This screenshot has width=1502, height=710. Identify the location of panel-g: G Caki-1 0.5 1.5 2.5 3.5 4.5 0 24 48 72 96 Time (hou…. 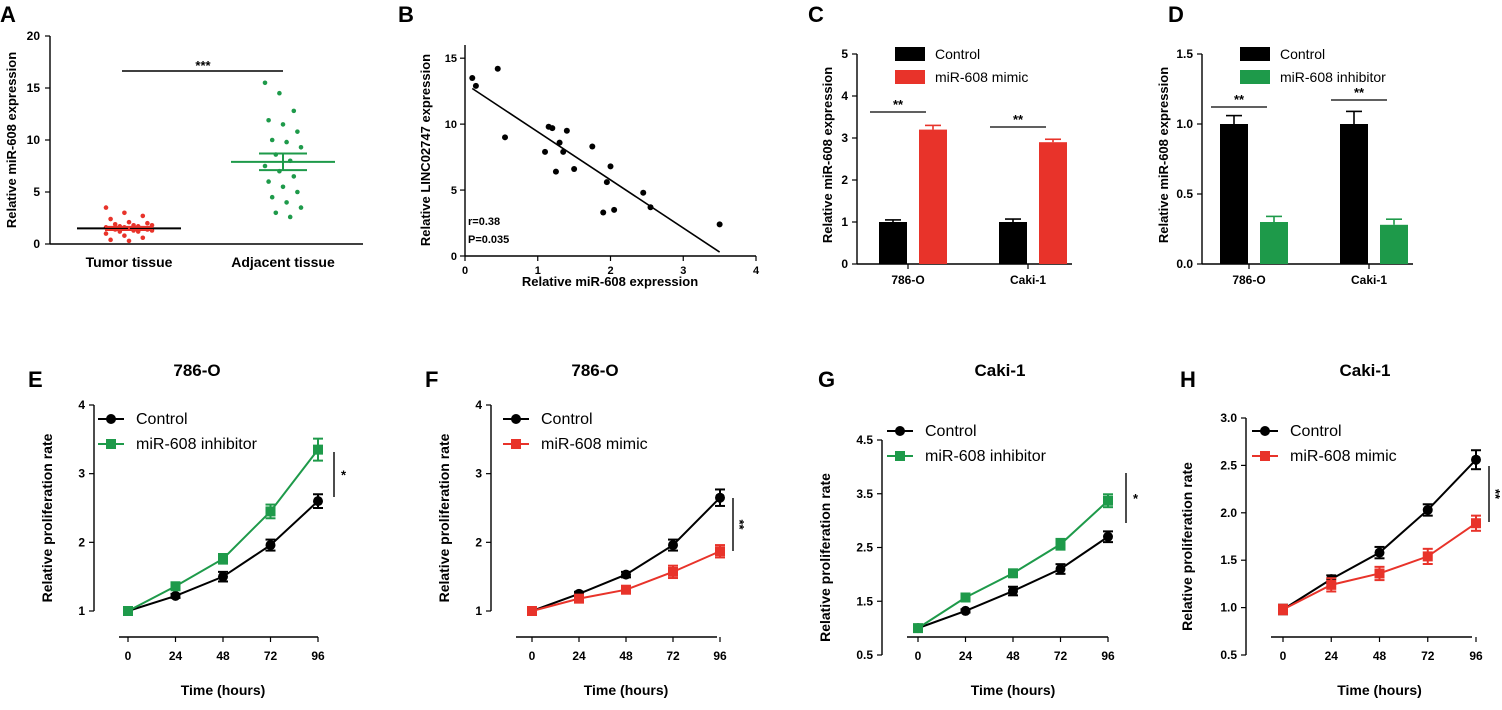
(978, 529).